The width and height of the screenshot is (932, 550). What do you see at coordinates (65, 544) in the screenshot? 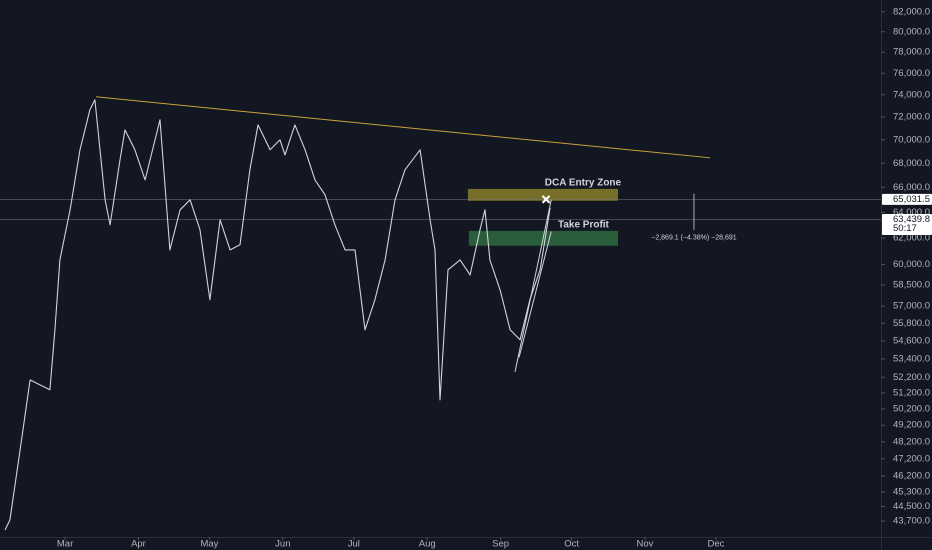
I see `x-tick-label: Mar` at bounding box center [65, 544].